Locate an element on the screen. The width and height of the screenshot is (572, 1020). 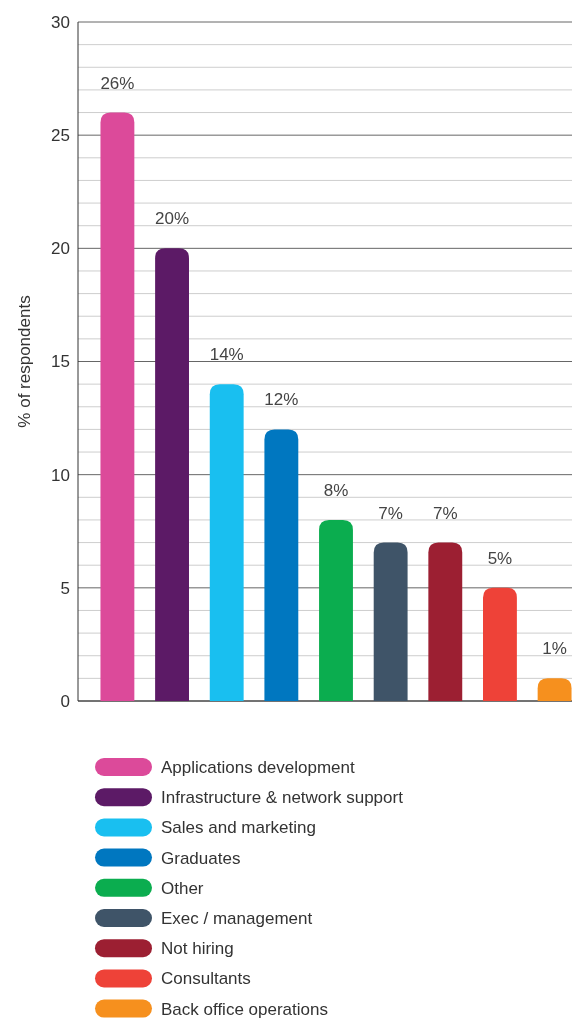
legend-label: Applications development is located at coordinates (258, 767).